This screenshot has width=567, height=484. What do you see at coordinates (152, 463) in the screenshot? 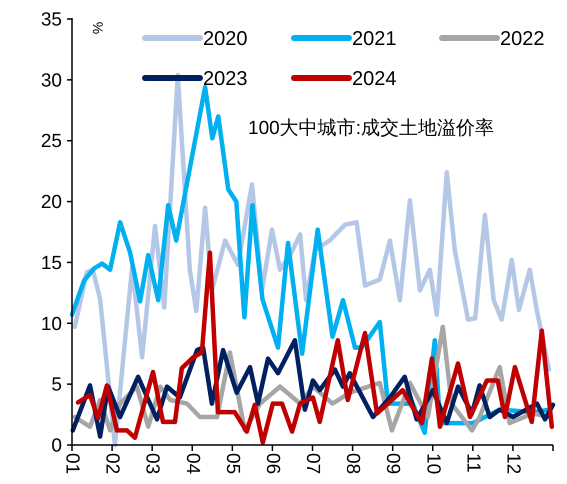
I see `x-tick-label: 03` at bounding box center [152, 463].